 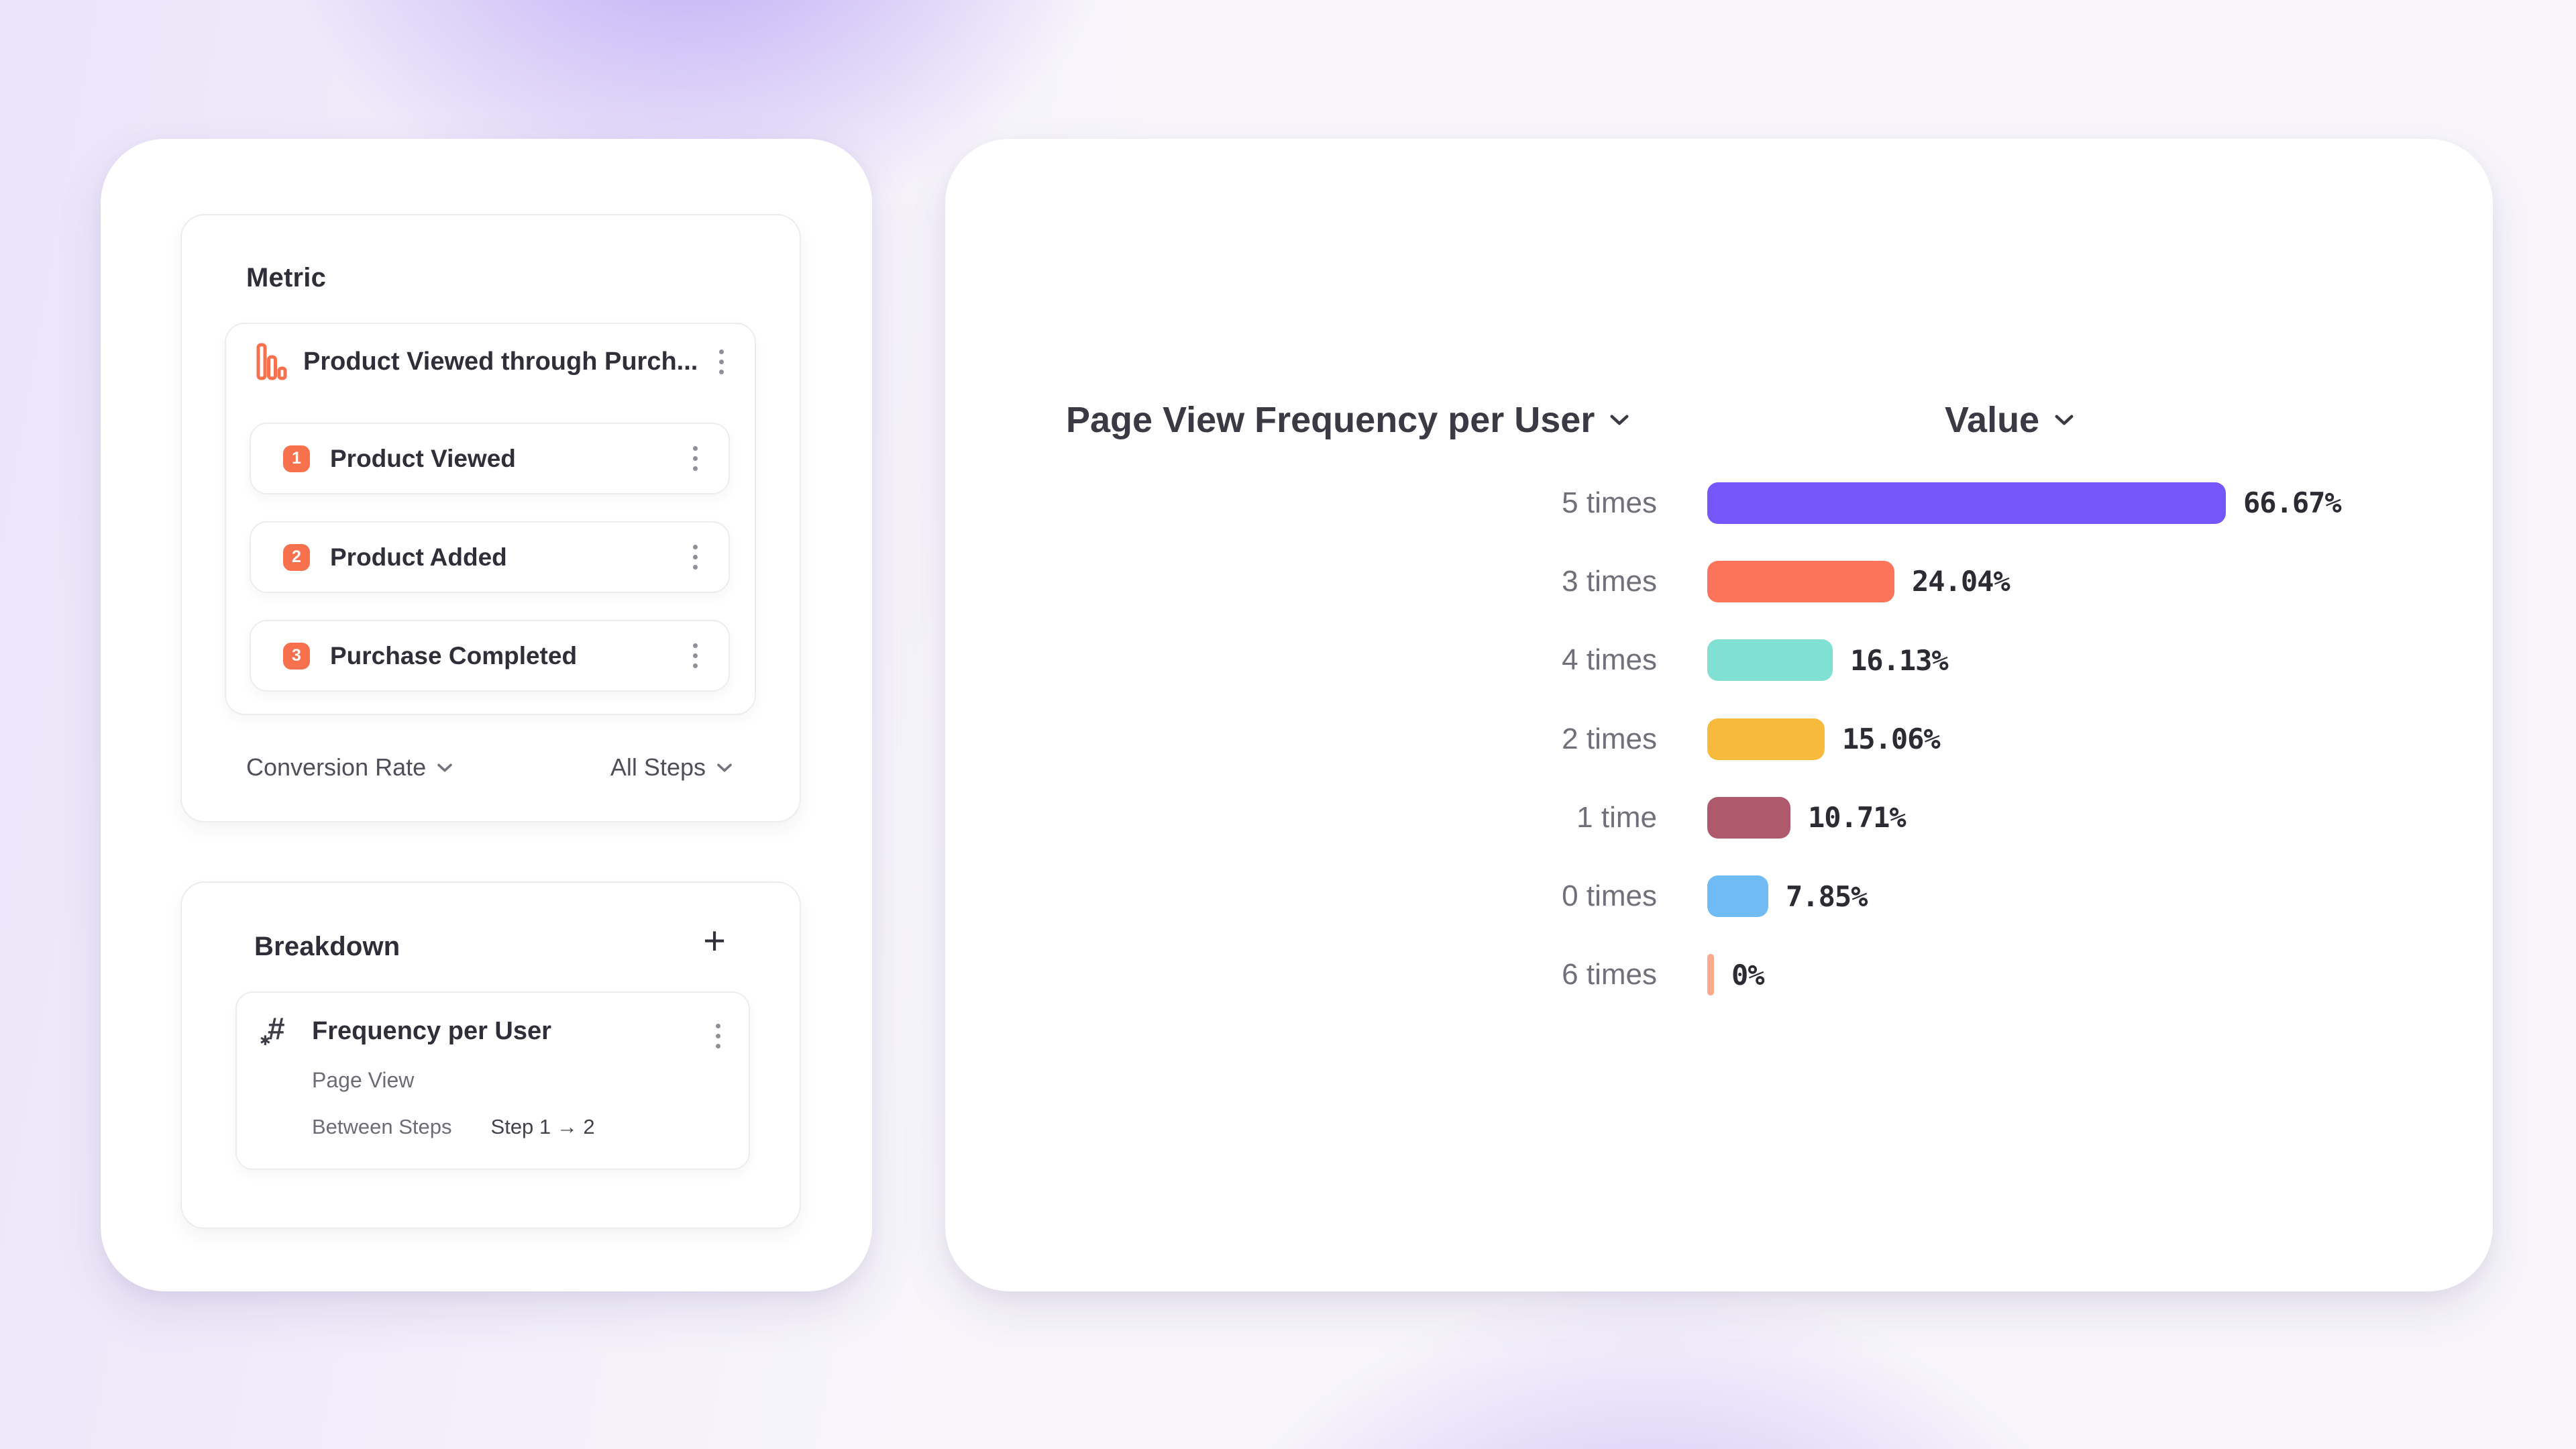 I want to click on step-number-badge: 1, so click(x=296, y=458).